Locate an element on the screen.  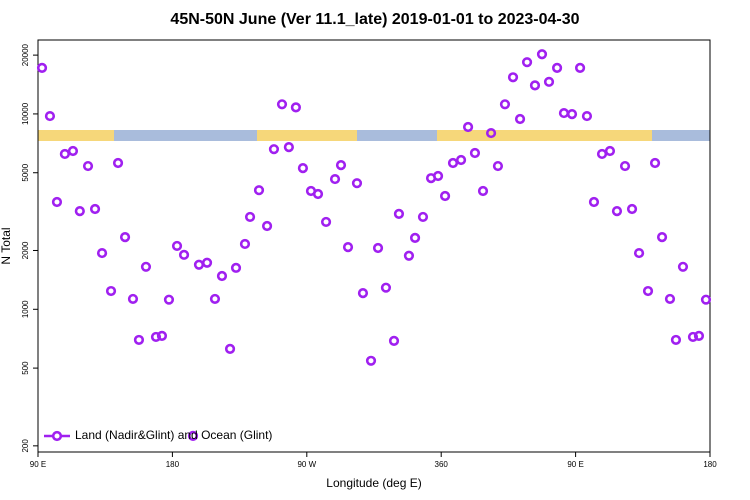
y-tick-label: 20000 is located at coordinates (25, 54).